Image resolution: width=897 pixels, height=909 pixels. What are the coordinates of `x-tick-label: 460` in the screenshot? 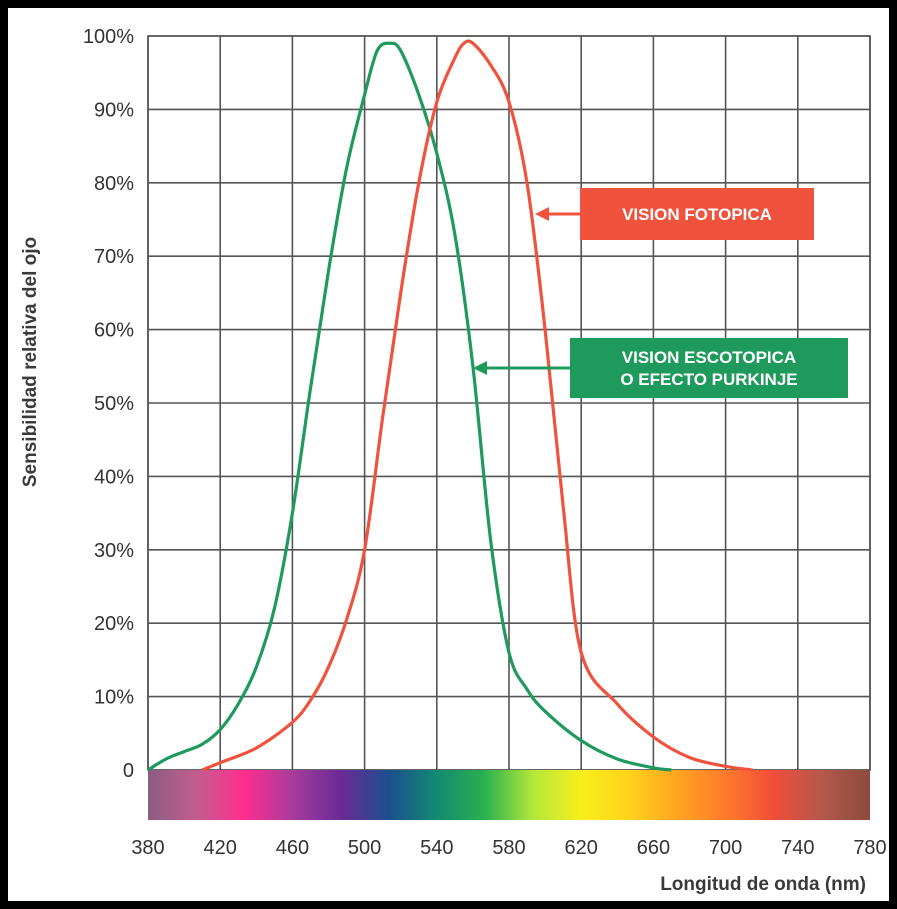 It's located at (292, 848).